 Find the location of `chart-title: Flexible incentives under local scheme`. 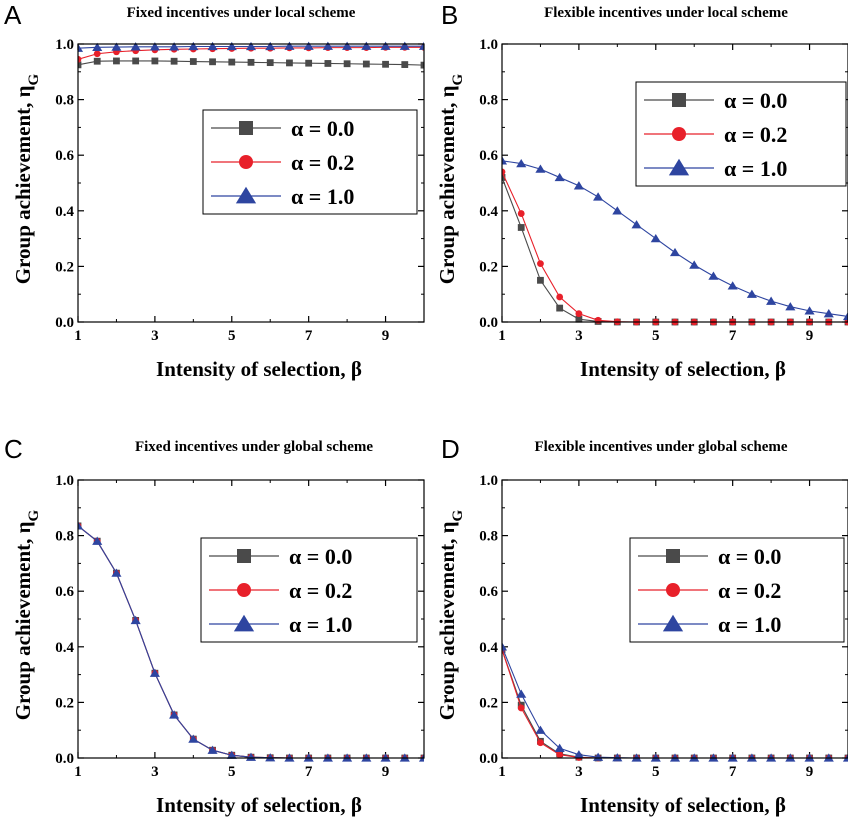

chart-title: Flexible incentives under local scheme is located at coordinates (666, 13).